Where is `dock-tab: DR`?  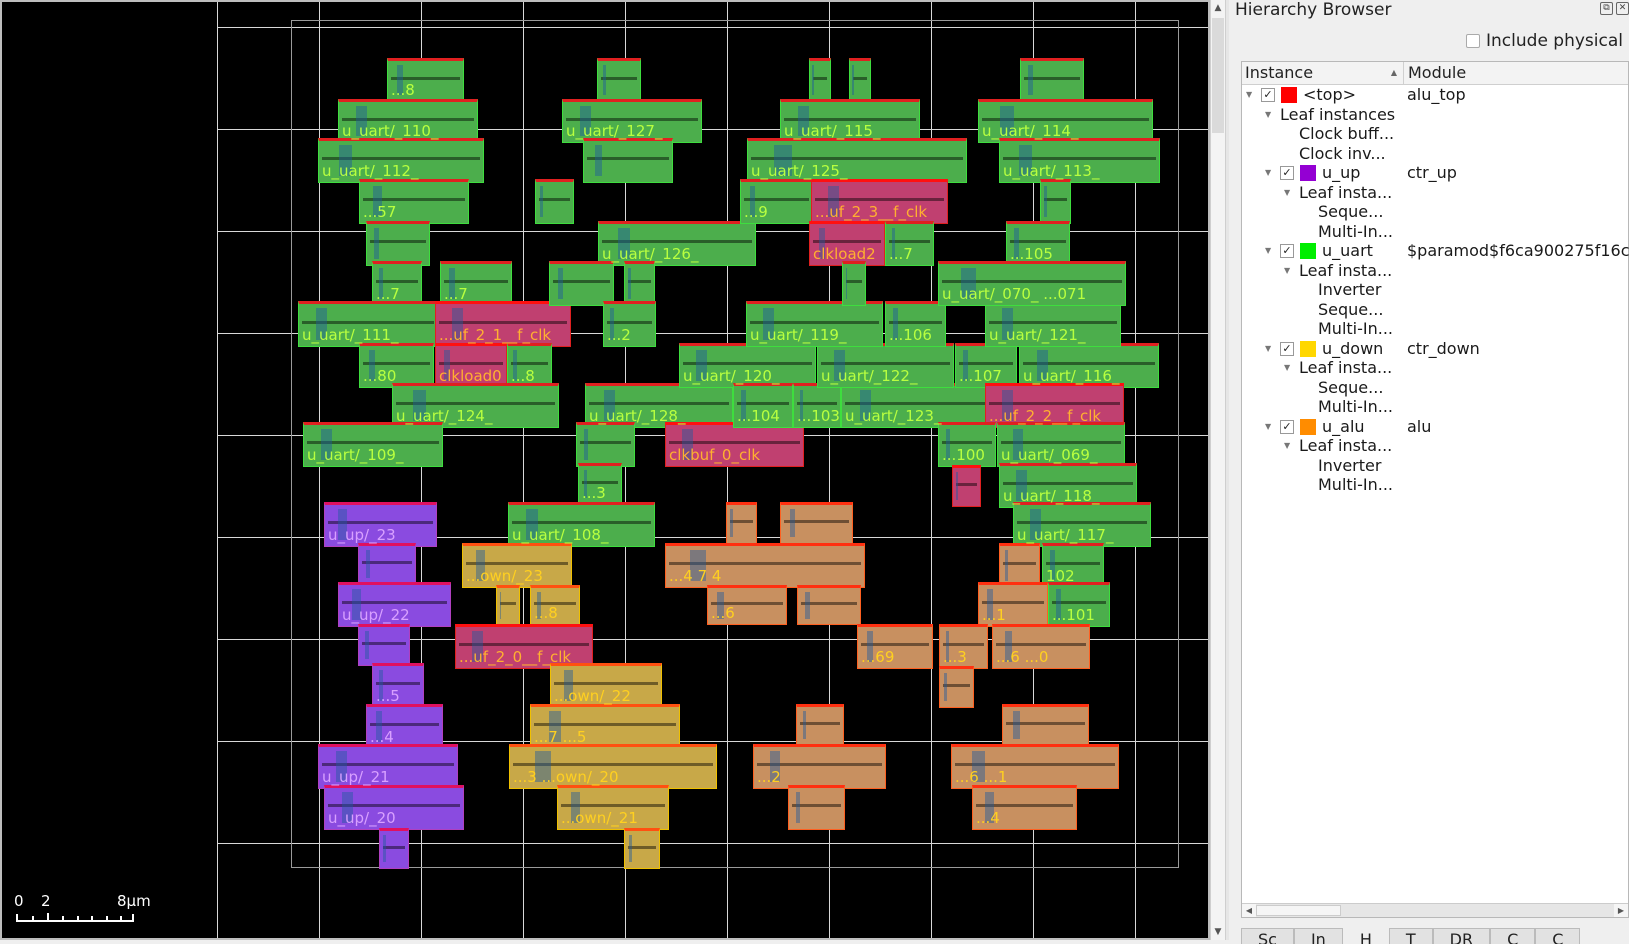
dock-tab: DR is located at coordinates (1461, 936).